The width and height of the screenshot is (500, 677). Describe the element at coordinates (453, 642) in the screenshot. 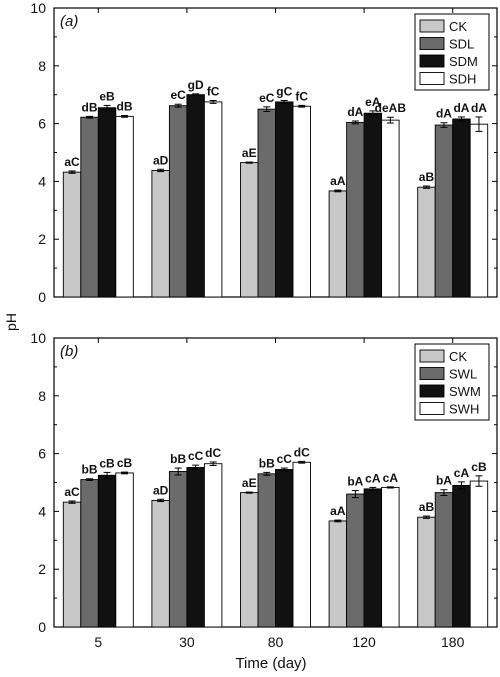

I see `x-tick-label: 180` at that location.